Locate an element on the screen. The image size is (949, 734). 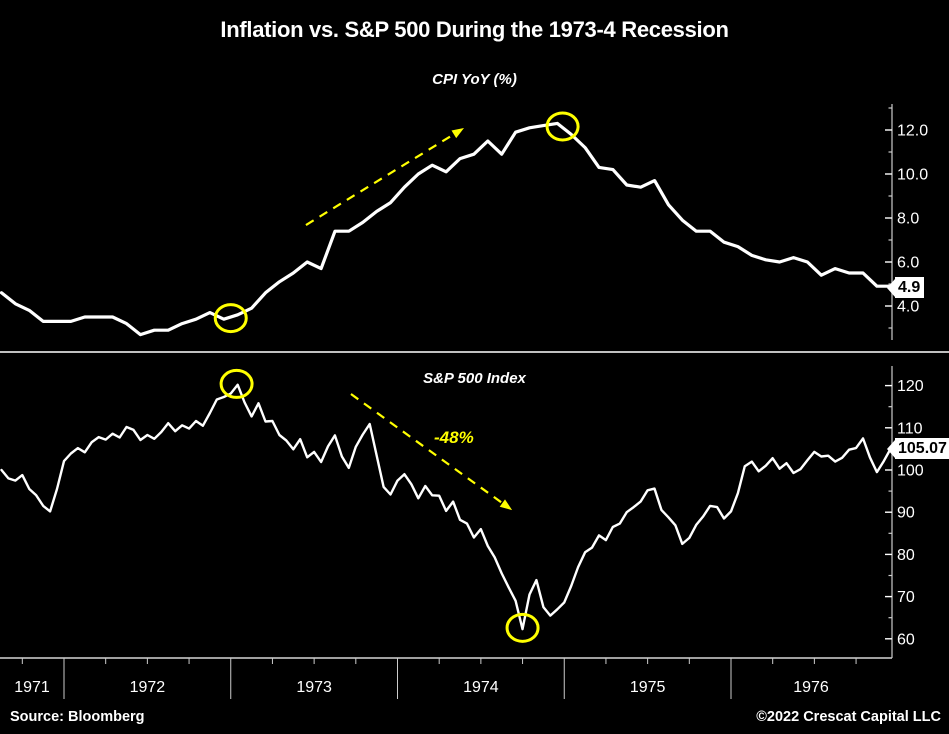
x-tick-label-1976: 1976 is located at coordinates (811, 687).